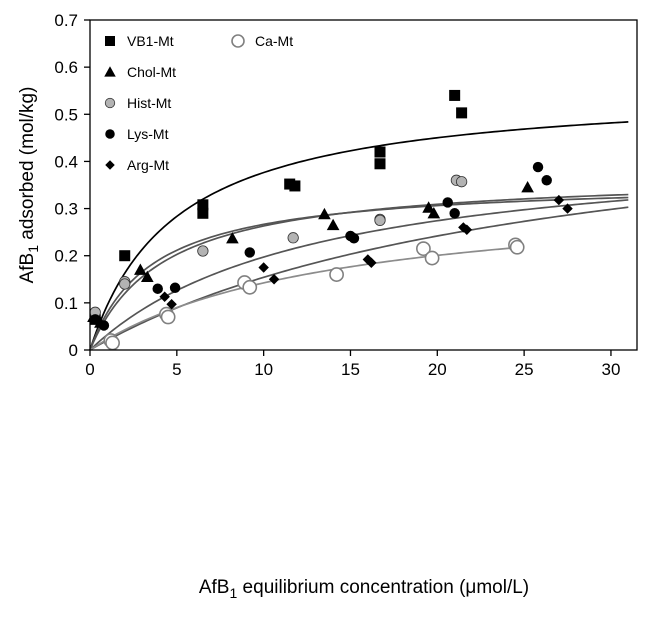  What do you see at coordinates (110, 165) in the screenshot?
I see `legend-marker-arg-mt` at bounding box center [110, 165].